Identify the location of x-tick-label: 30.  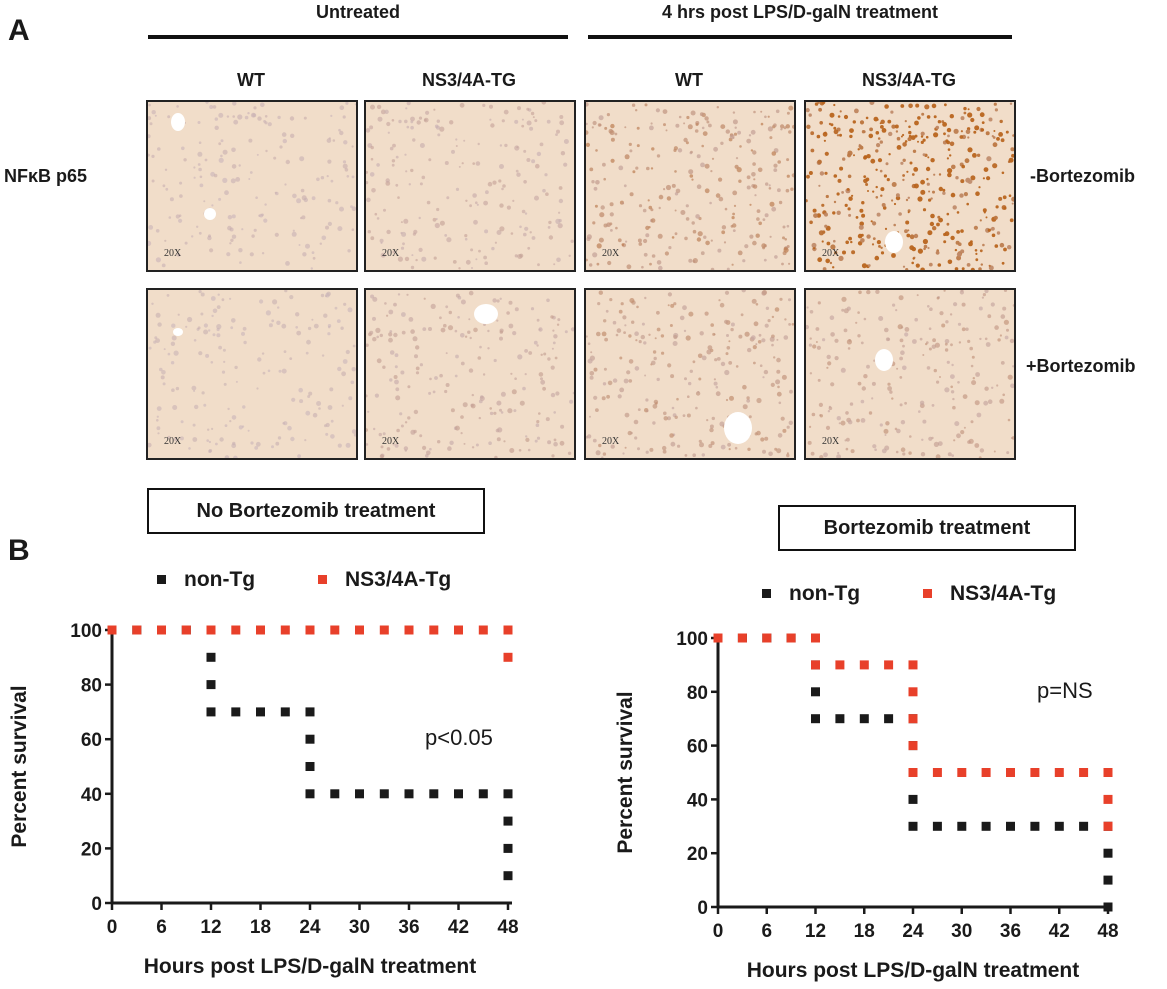
(359, 927).